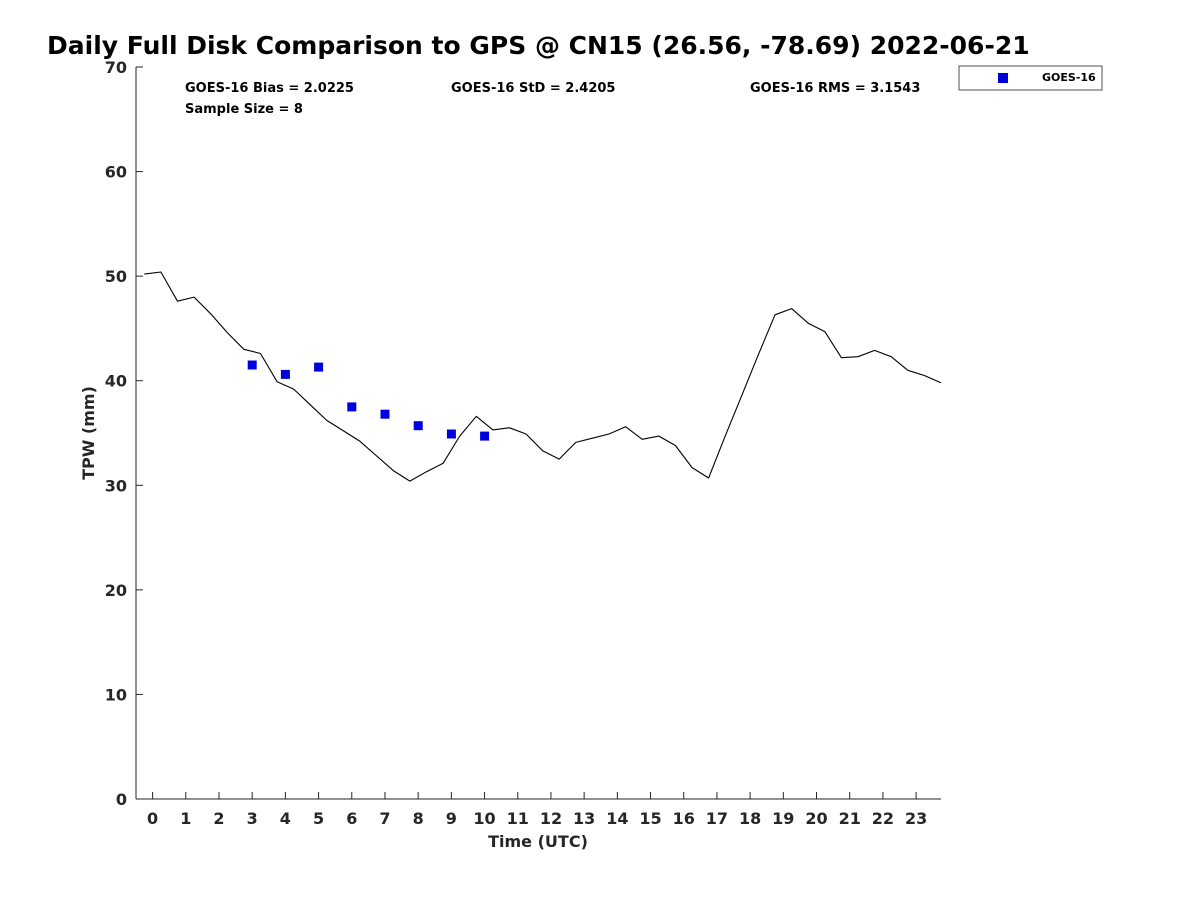 The width and height of the screenshot is (1200, 900). What do you see at coordinates (269, 88) in the screenshot?
I see `bias-stat: GOES-16 Bias = 2.0225` at bounding box center [269, 88].